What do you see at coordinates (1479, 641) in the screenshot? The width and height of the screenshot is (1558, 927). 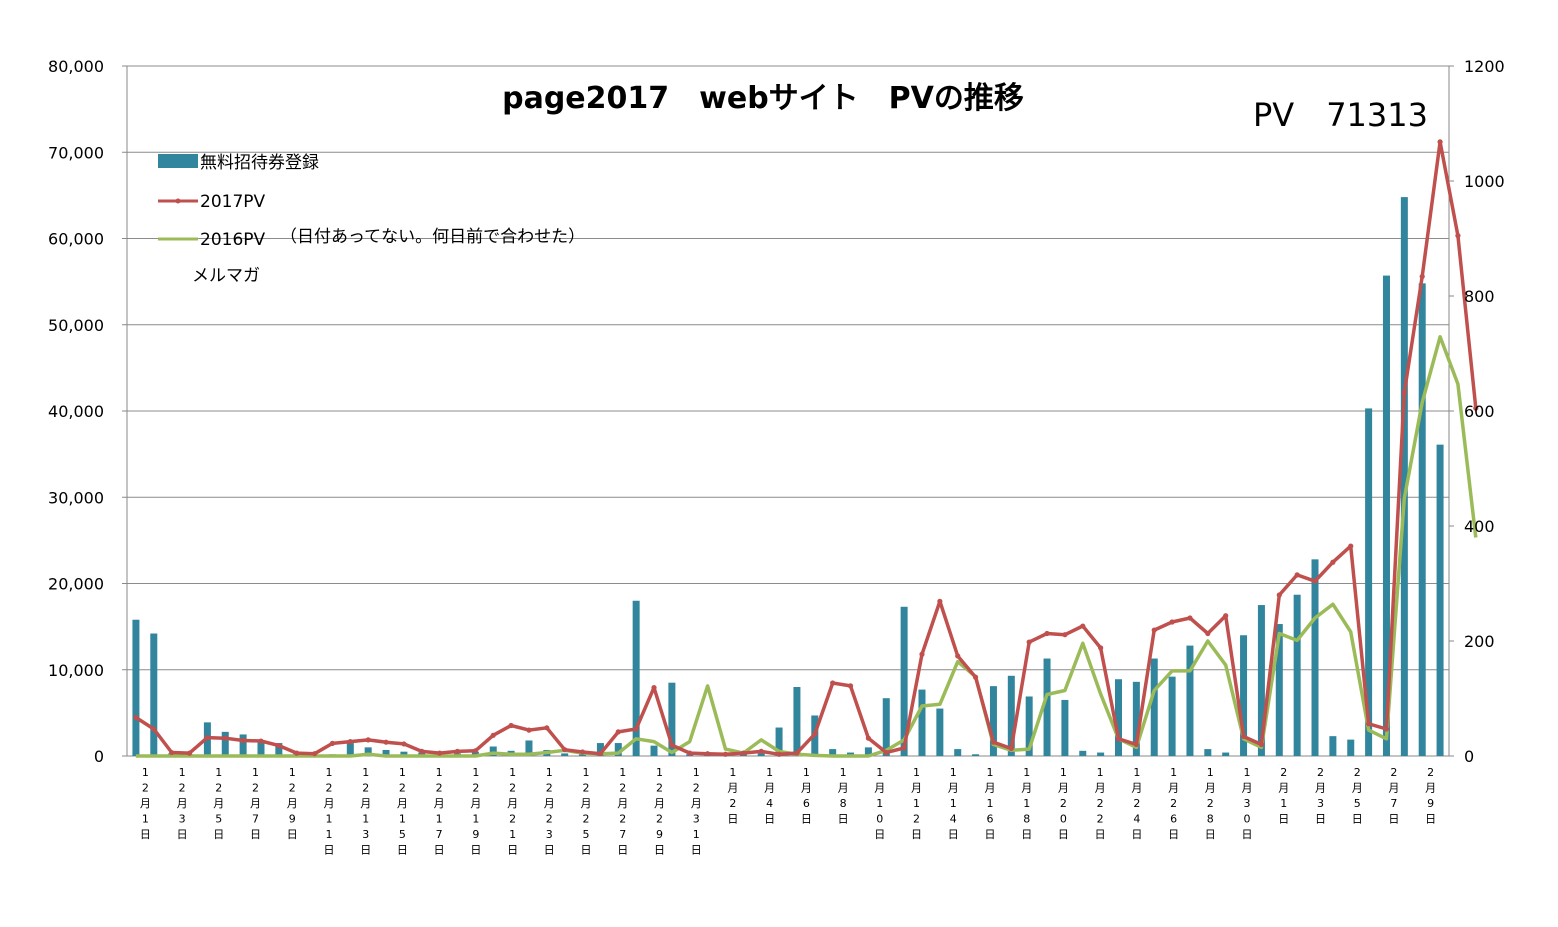 I see `right-tick-label: 200` at bounding box center [1479, 641].